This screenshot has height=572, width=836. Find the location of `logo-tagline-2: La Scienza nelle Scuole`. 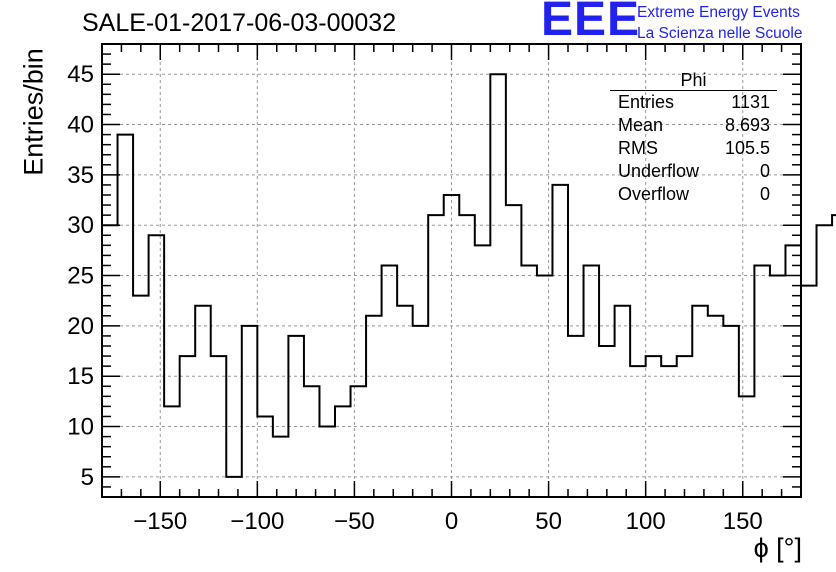

logo-tagline-2: La Scienza nelle Scuole is located at coordinates (720, 33).